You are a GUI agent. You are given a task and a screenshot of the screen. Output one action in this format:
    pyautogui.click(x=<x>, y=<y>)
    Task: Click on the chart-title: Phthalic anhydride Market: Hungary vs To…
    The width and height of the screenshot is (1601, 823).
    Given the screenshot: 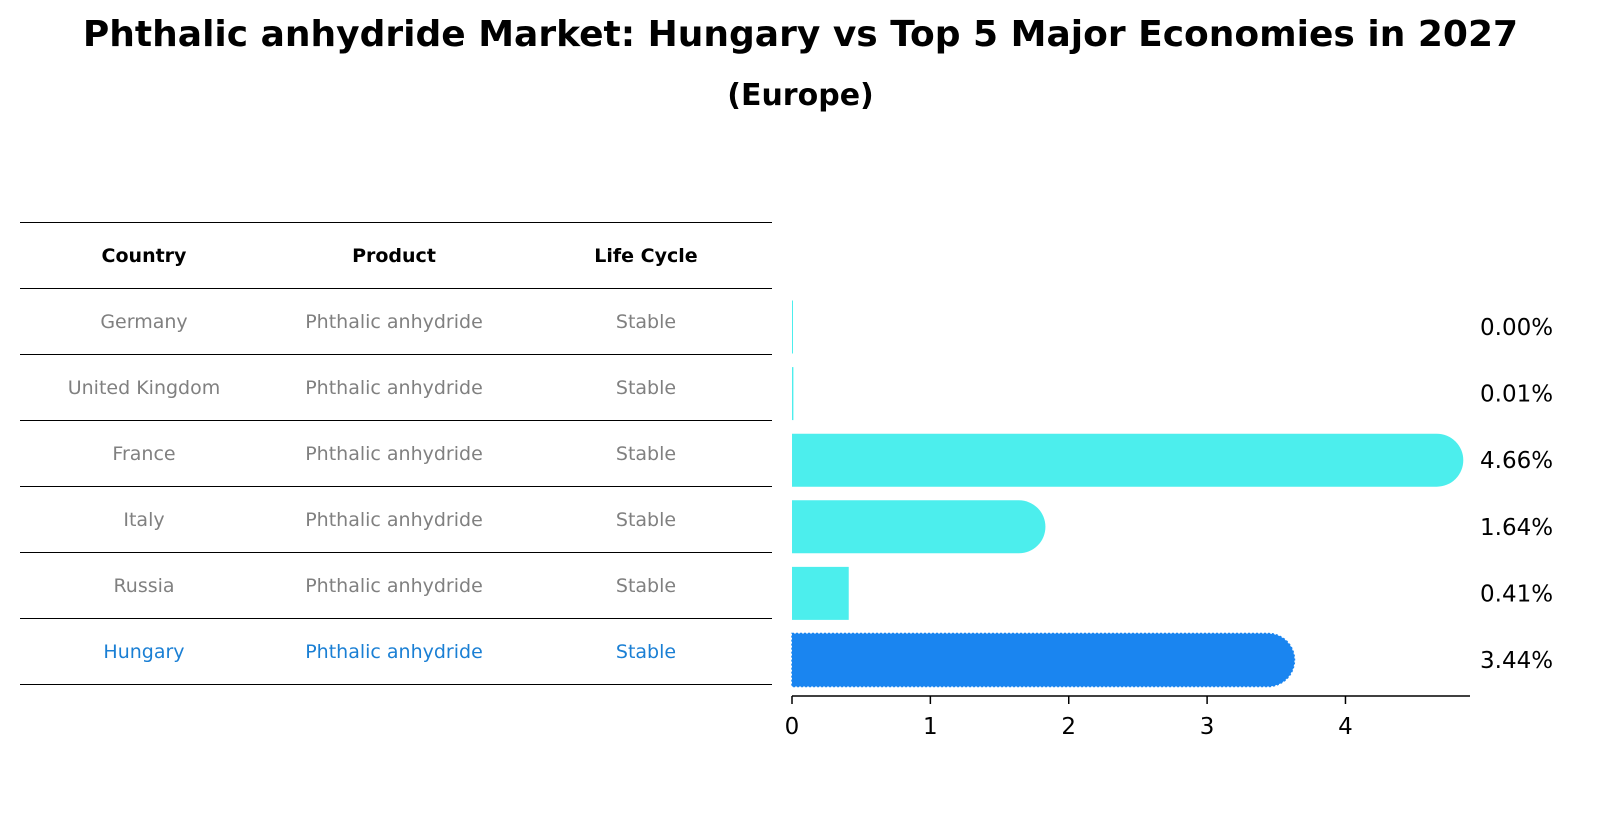 What is the action you would take?
    pyautogui.click(x=800, y=34)
    